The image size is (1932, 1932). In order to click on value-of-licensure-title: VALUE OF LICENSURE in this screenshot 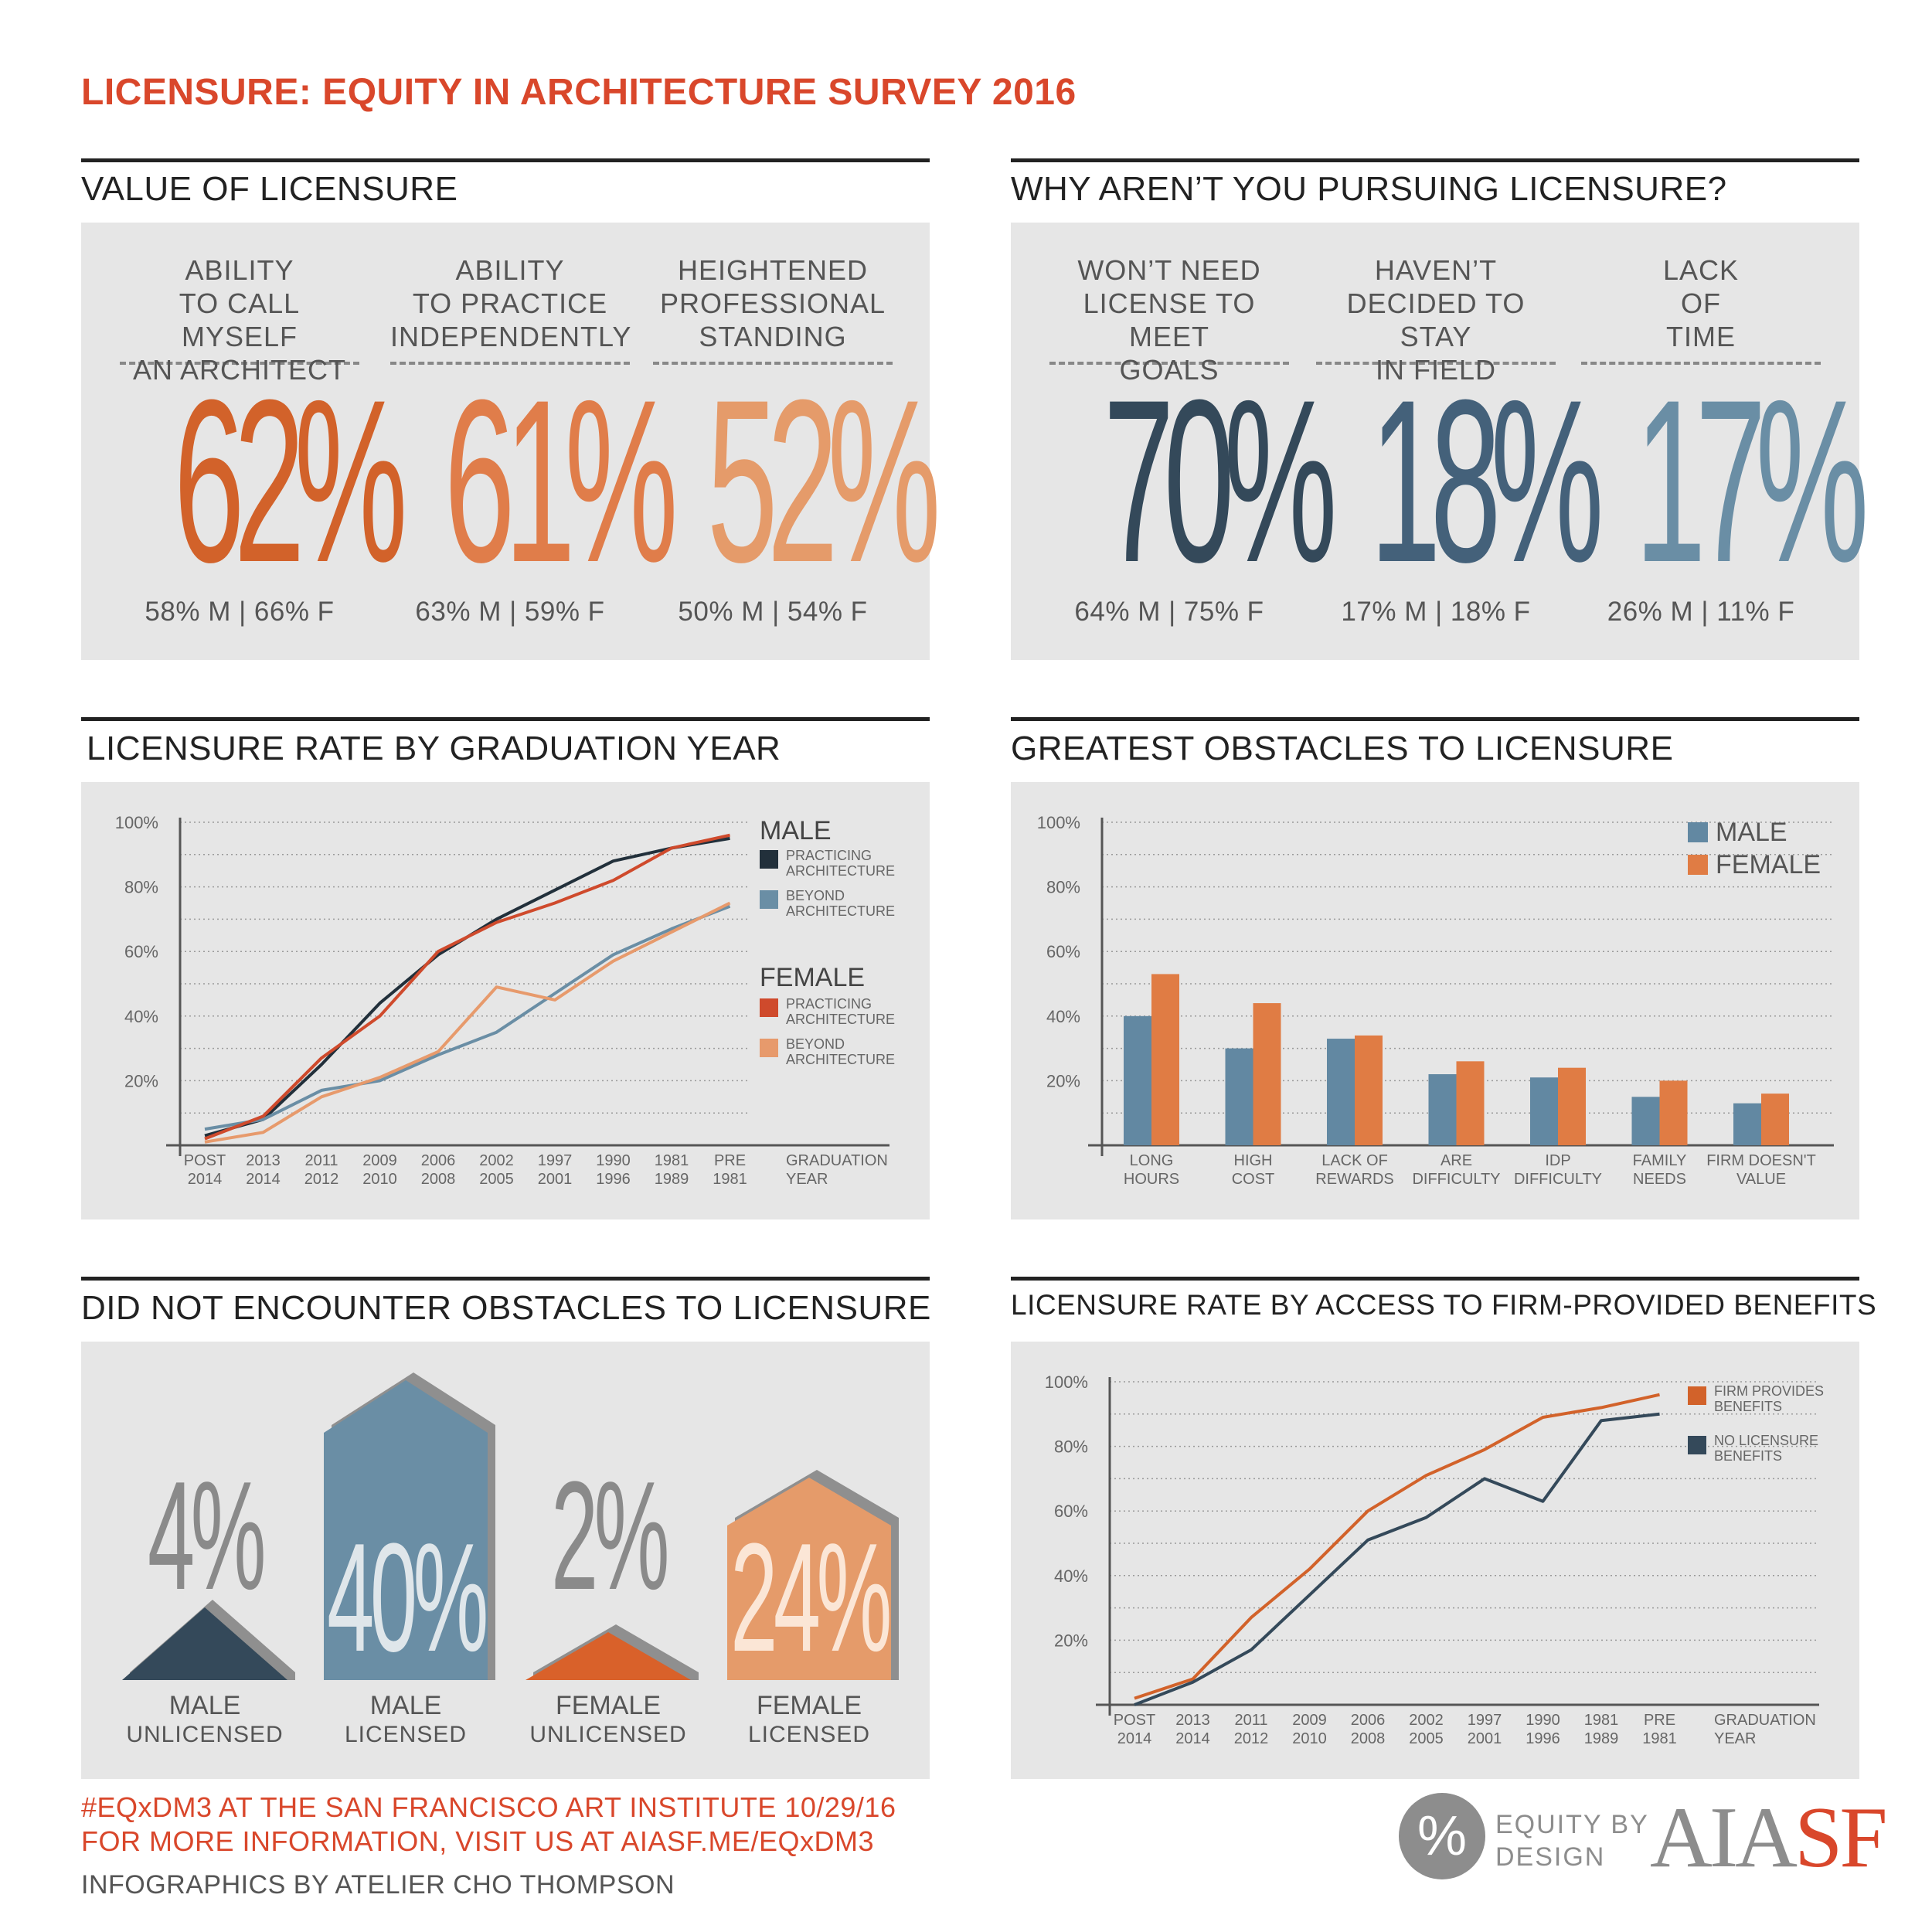, I will do `click(269, 189)`.